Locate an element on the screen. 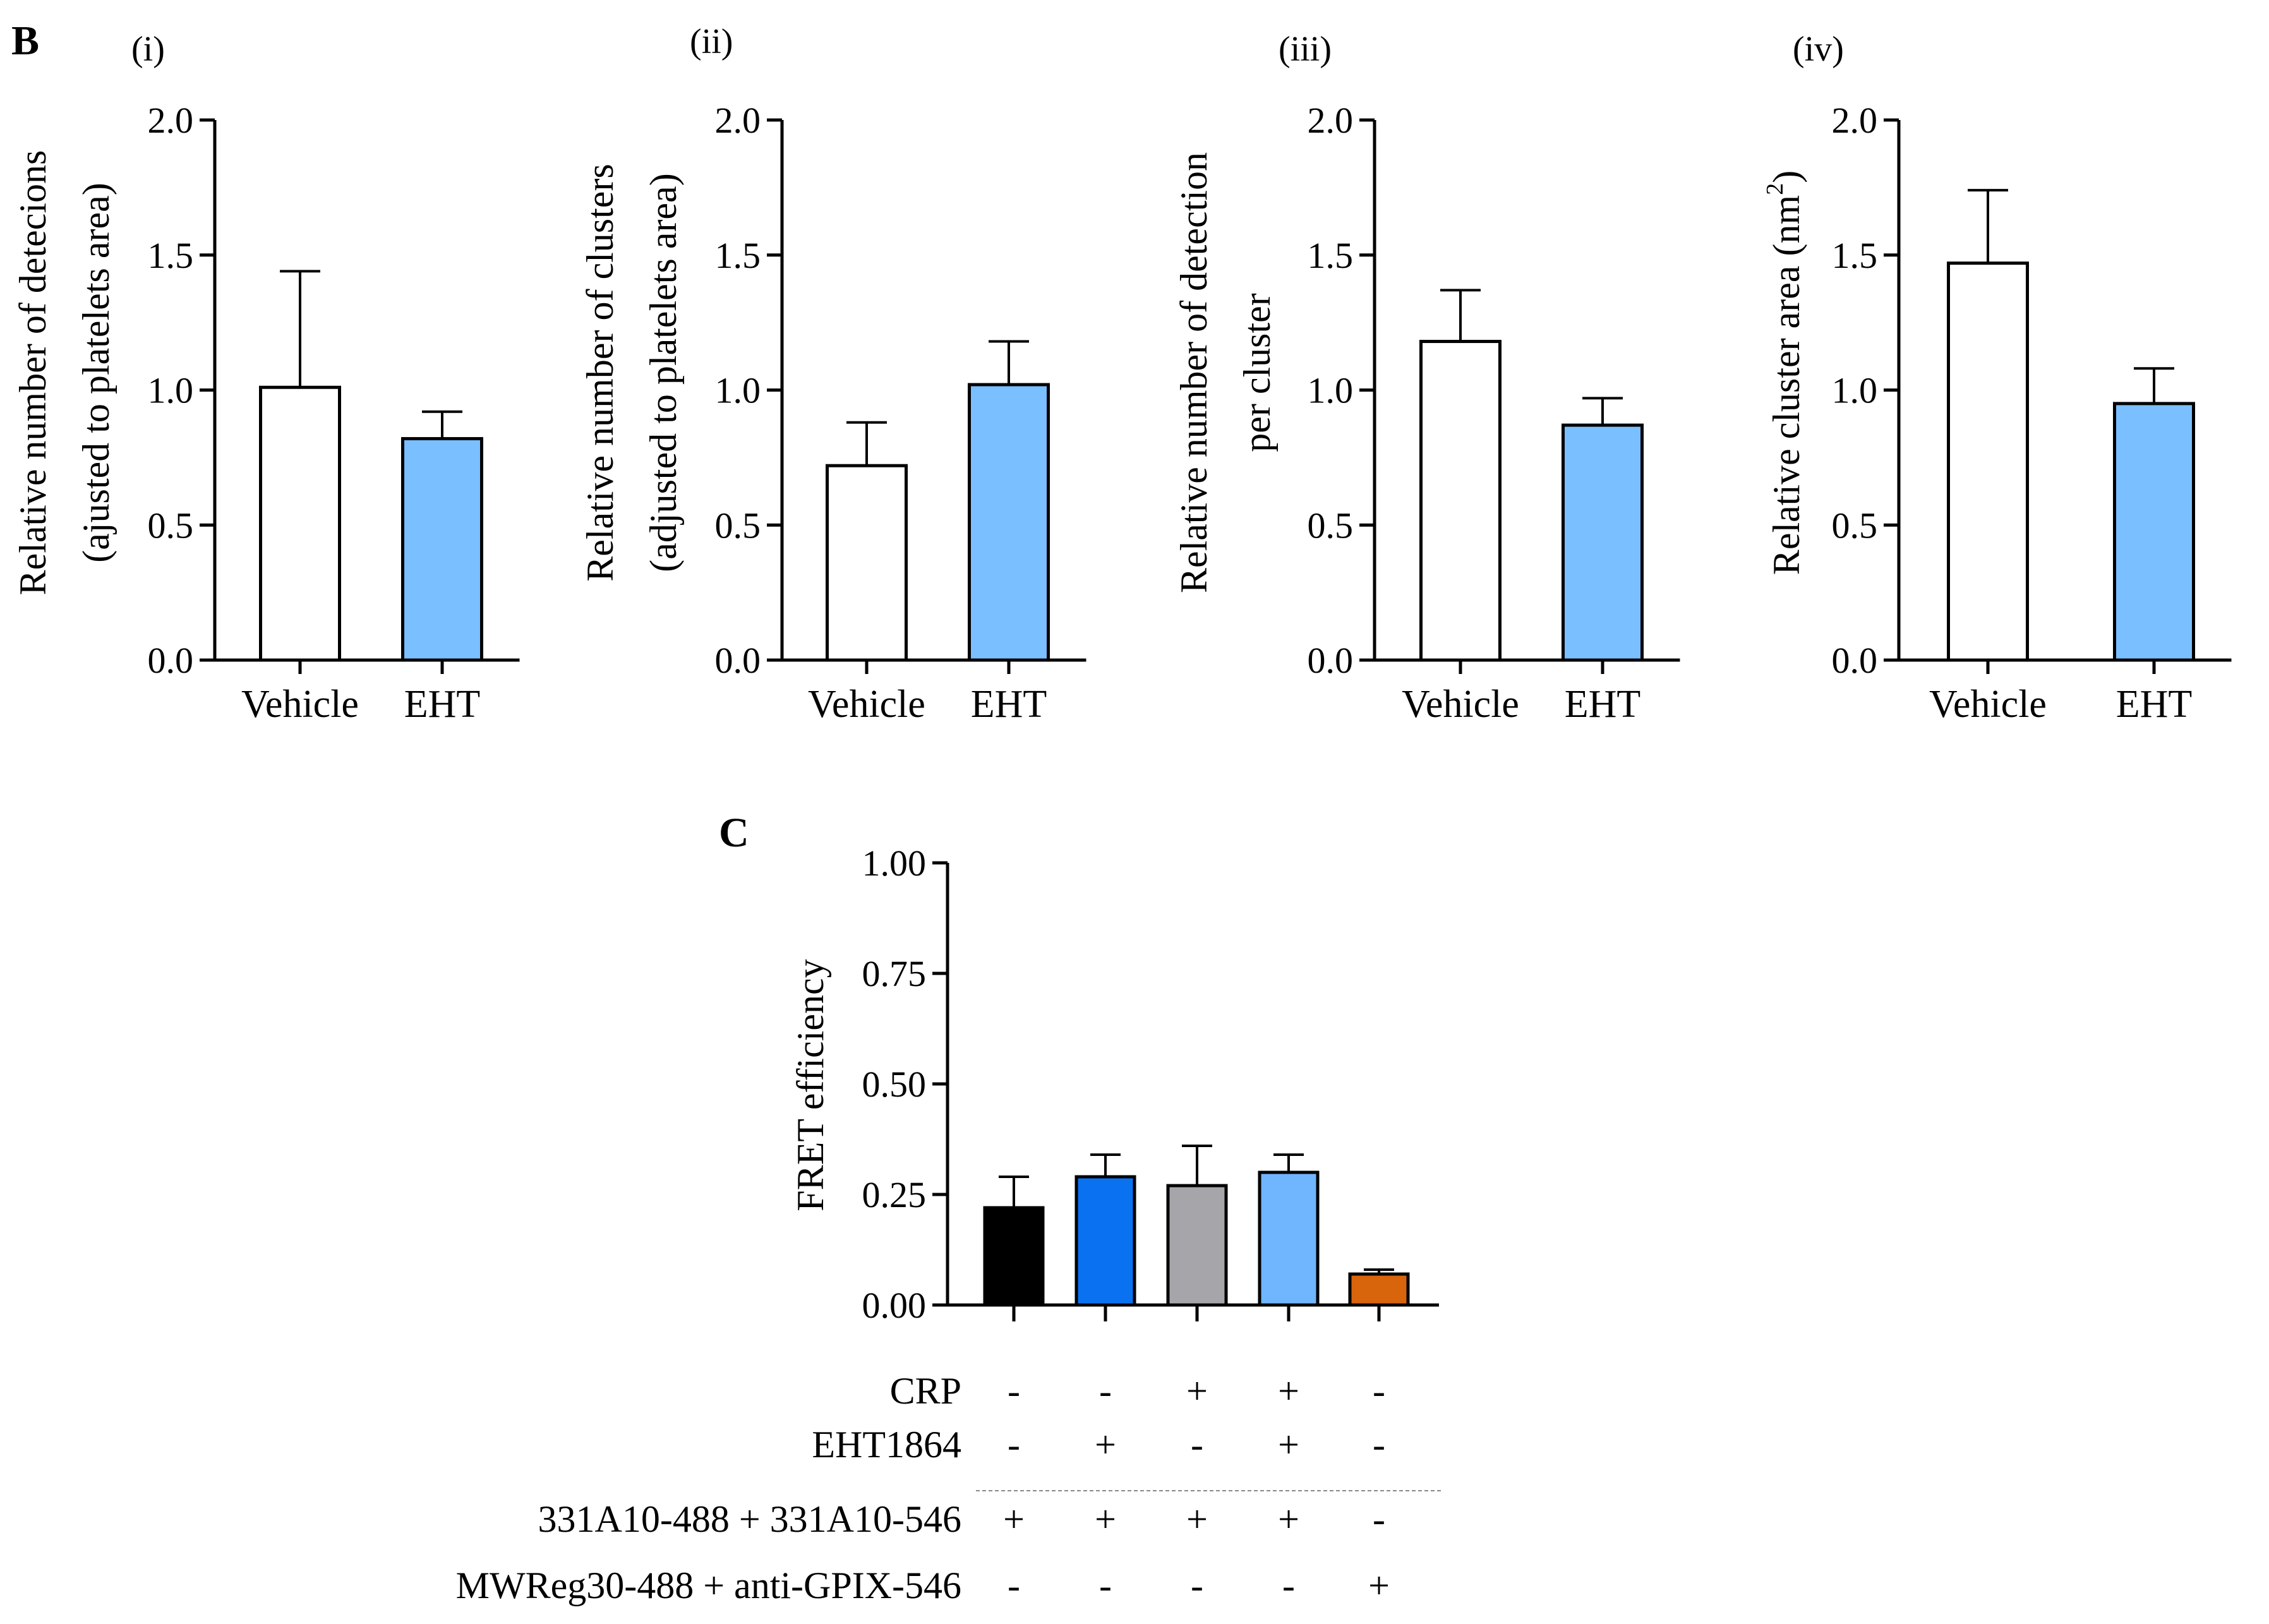 The height and width of the screenshot is (1624, 2269). y-axis-label: Relative cluster area (nm2) is located at coordinates (1784, 373).